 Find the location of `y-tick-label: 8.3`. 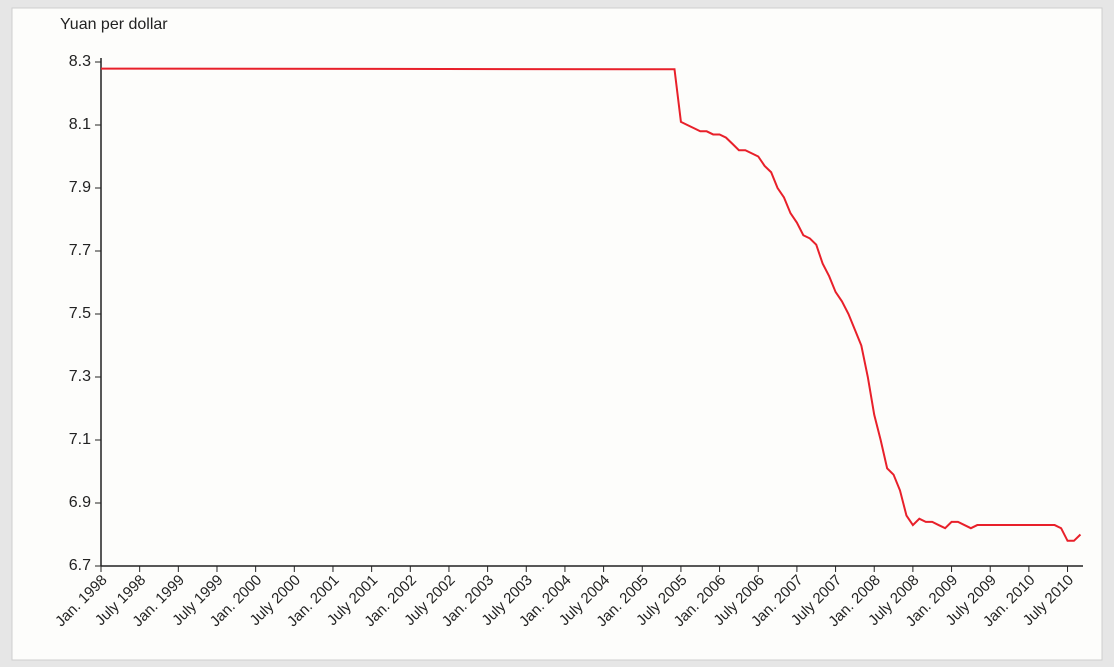

y-tick-label: 8.3 is located at coordinates (80, 61).